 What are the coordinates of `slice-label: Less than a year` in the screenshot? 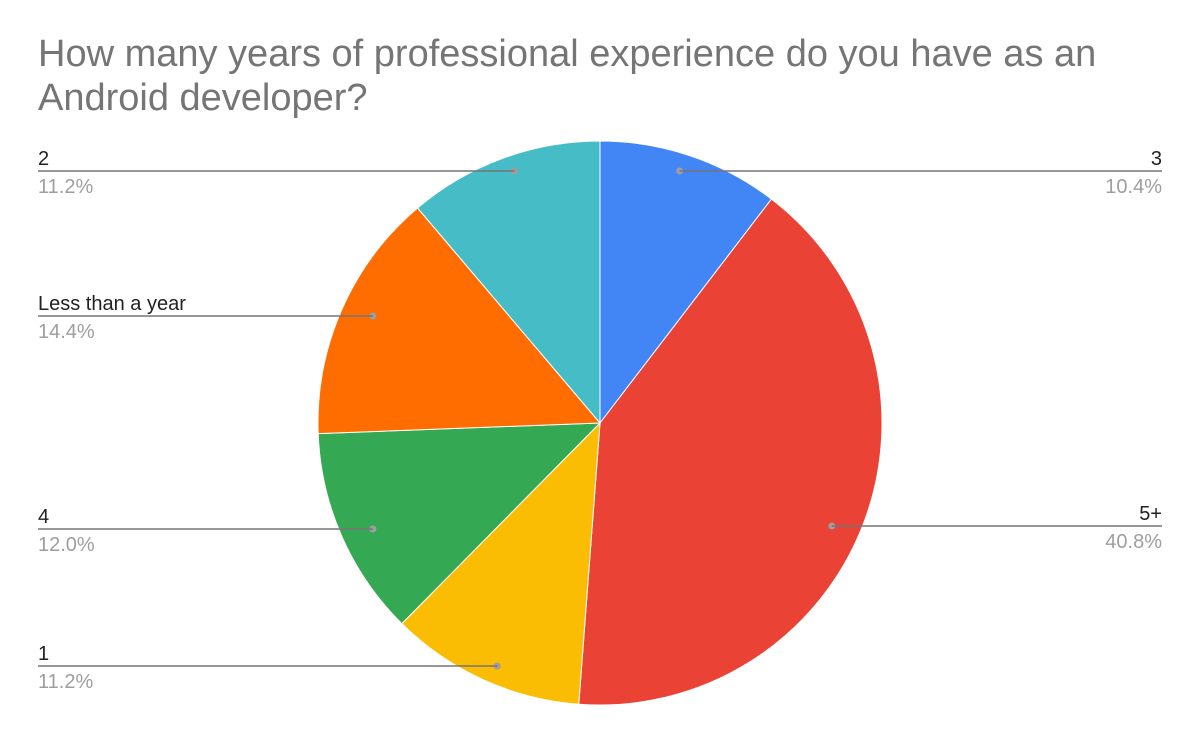 It's located at (112, 304).